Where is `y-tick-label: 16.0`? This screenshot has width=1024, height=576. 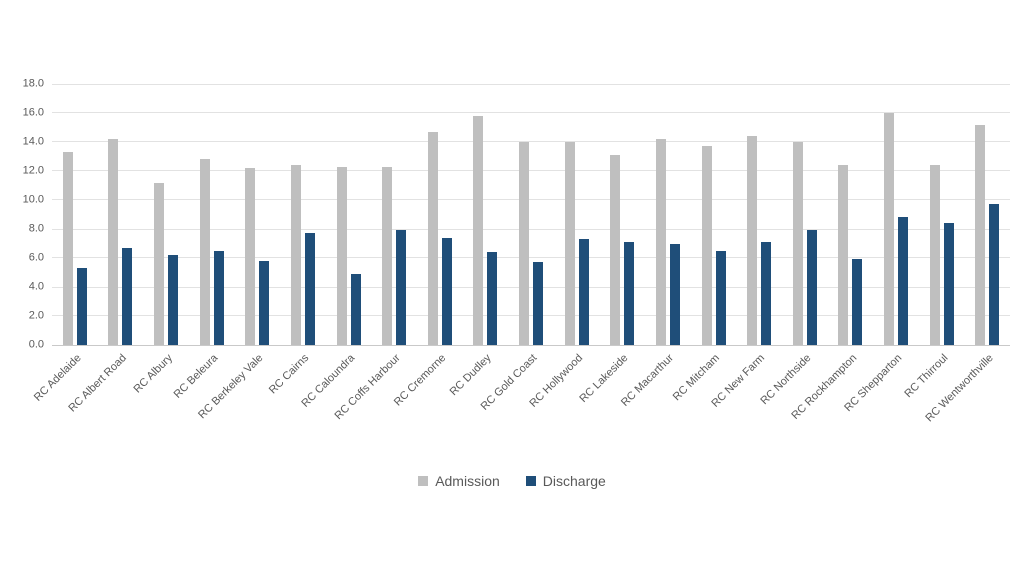 y-tick-label: 16.0 is located at coordinates (33, 112).